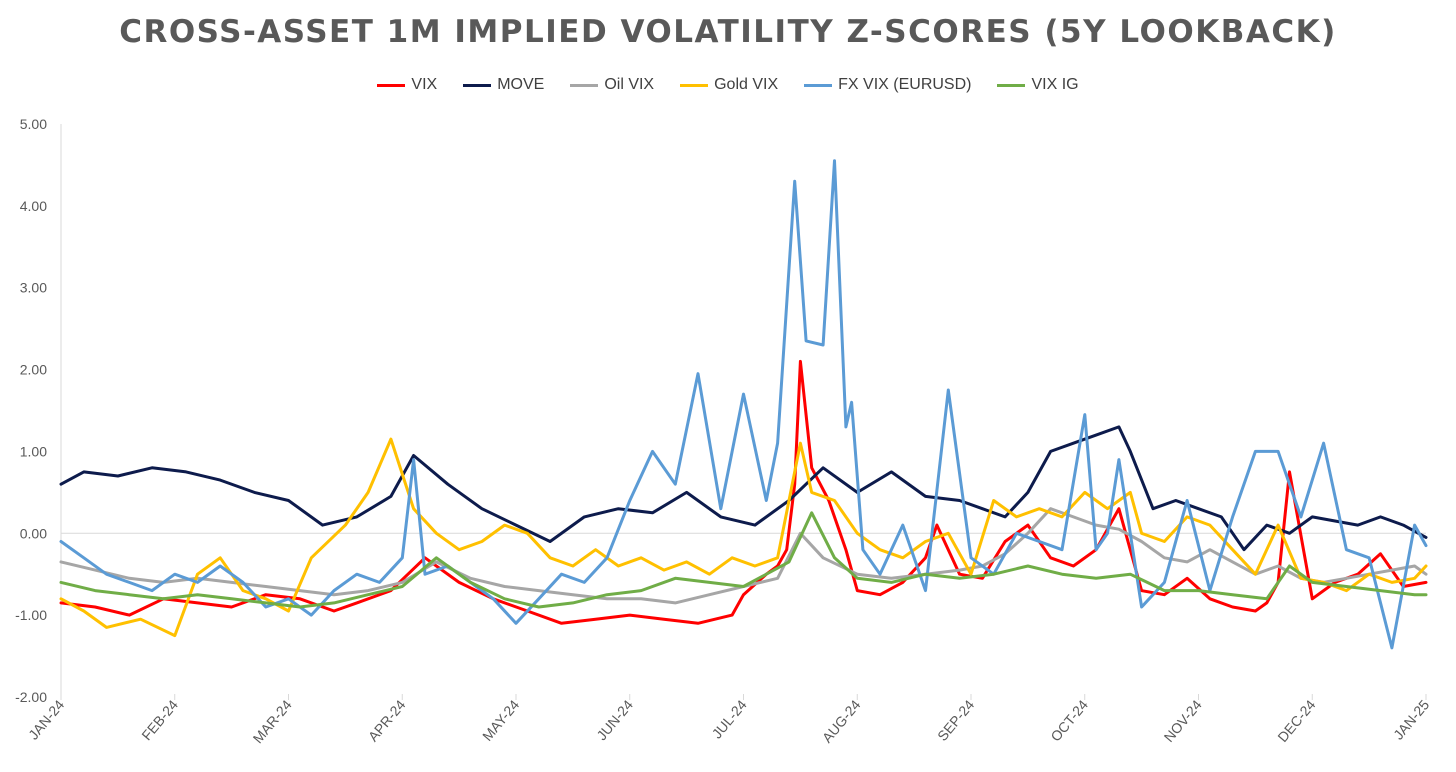  I want to click on x-tick-label: JUN-24, so click(614, 719).